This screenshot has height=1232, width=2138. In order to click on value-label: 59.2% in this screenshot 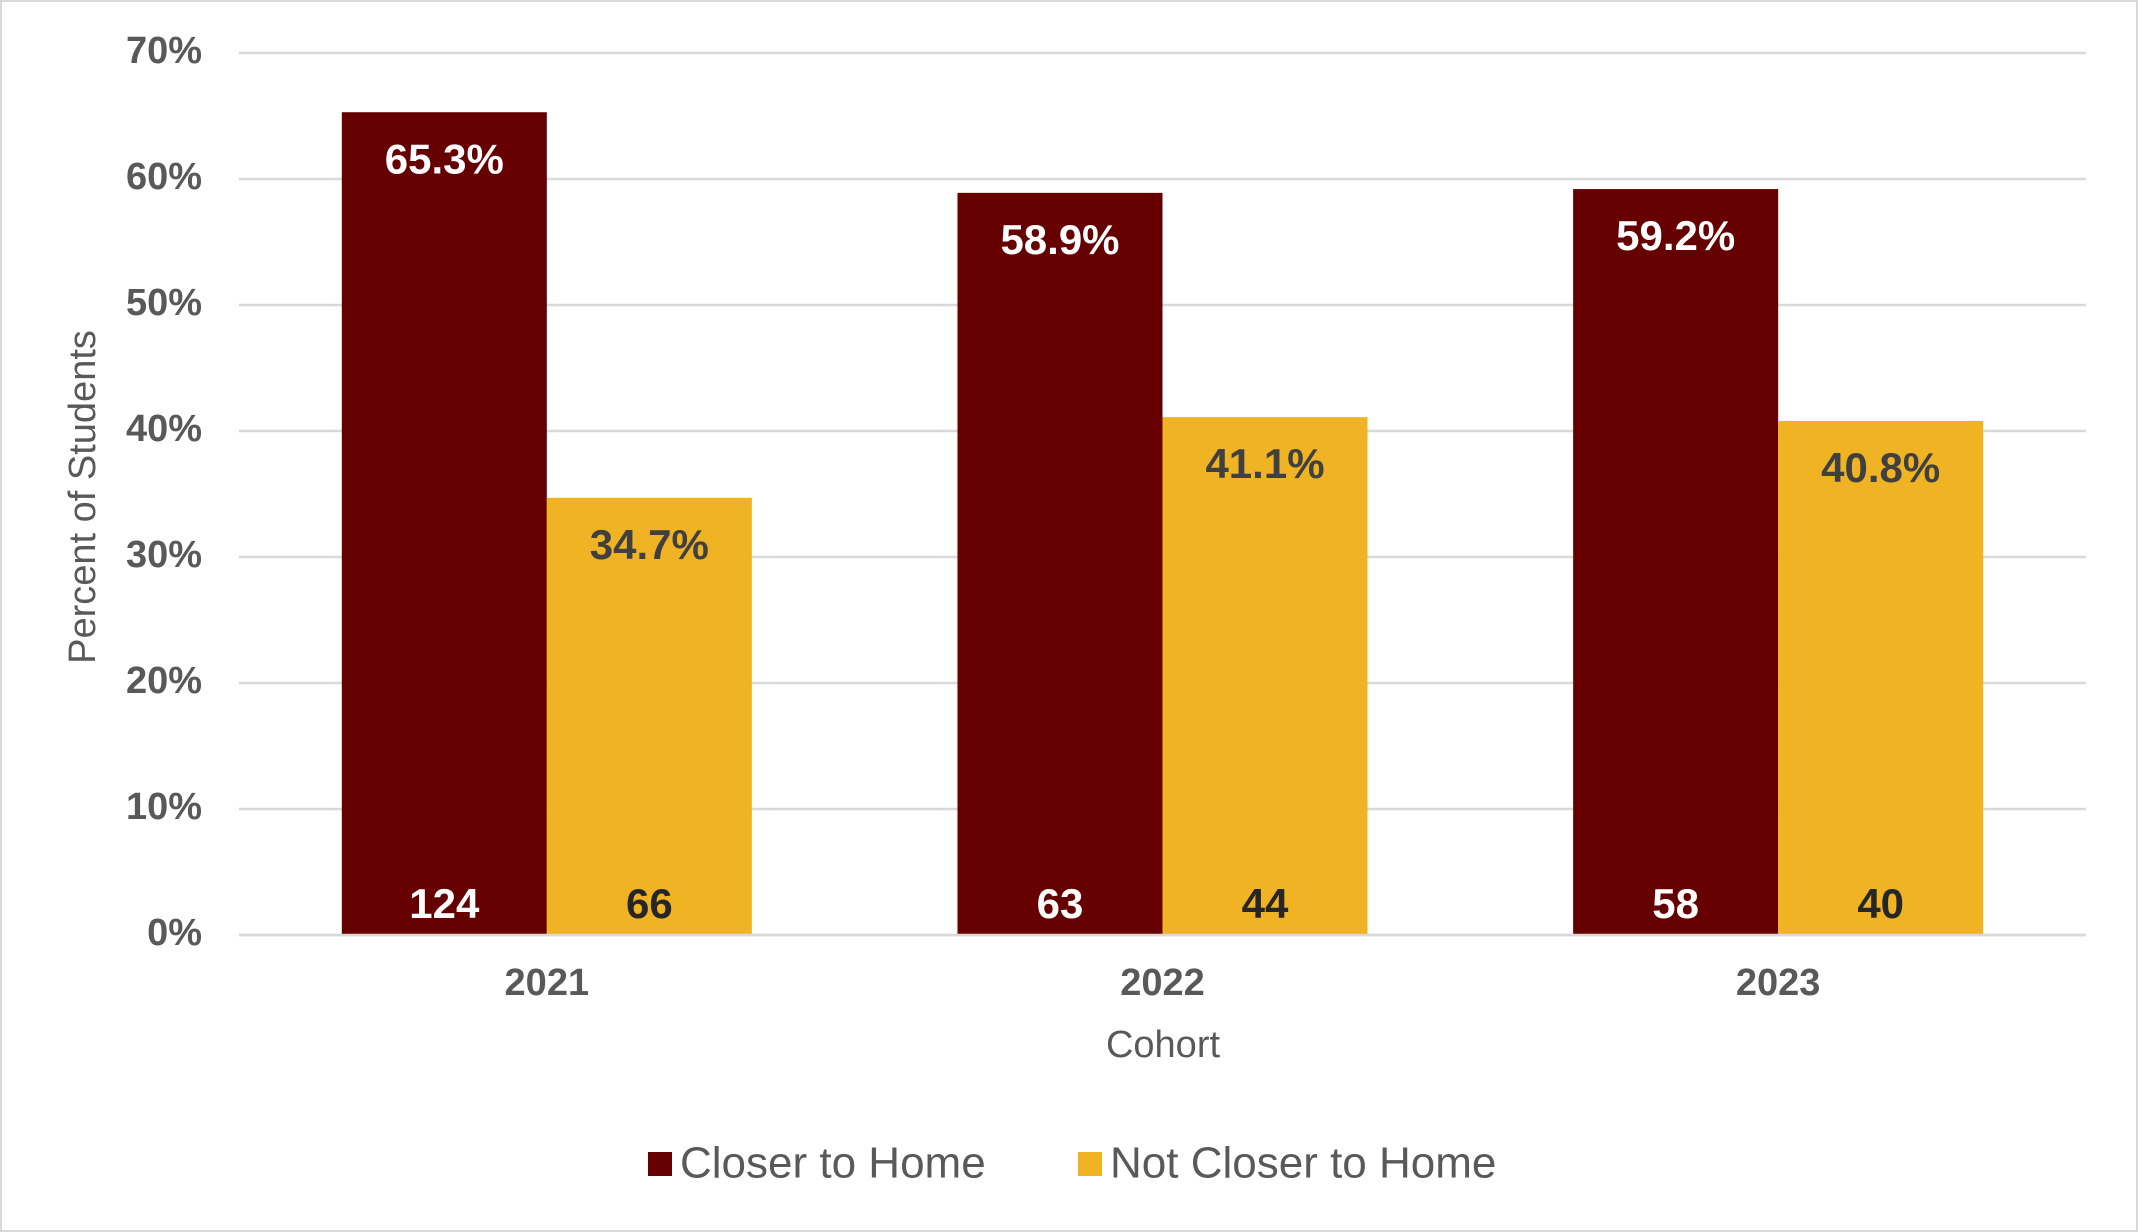, I will do `click(1675, 235)`.